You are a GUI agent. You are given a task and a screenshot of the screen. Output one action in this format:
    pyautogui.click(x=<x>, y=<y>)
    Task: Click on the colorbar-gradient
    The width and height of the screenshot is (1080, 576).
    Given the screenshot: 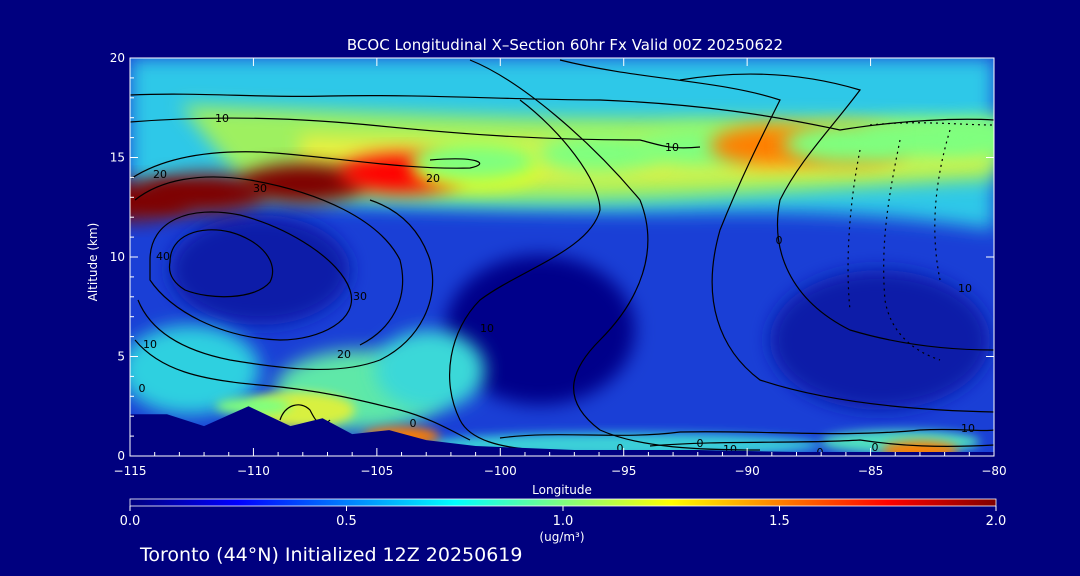 What is the action you would take?
    pyautogui.click(x=563, y=502)
    